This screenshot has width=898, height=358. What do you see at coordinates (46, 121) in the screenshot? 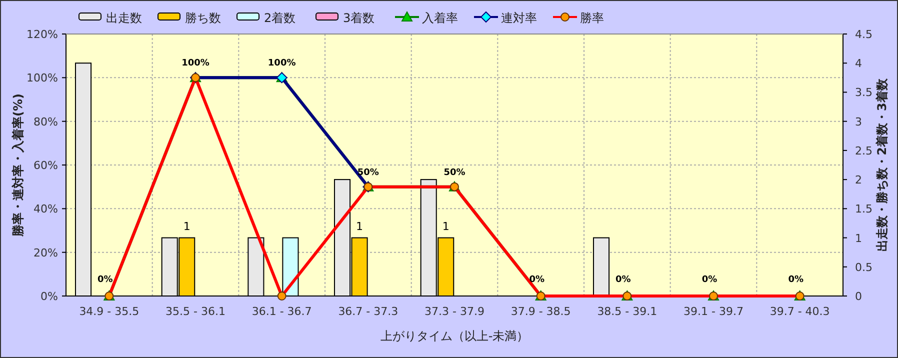
I see `y-tick-label: 80%` at bounding box center [46, 121].